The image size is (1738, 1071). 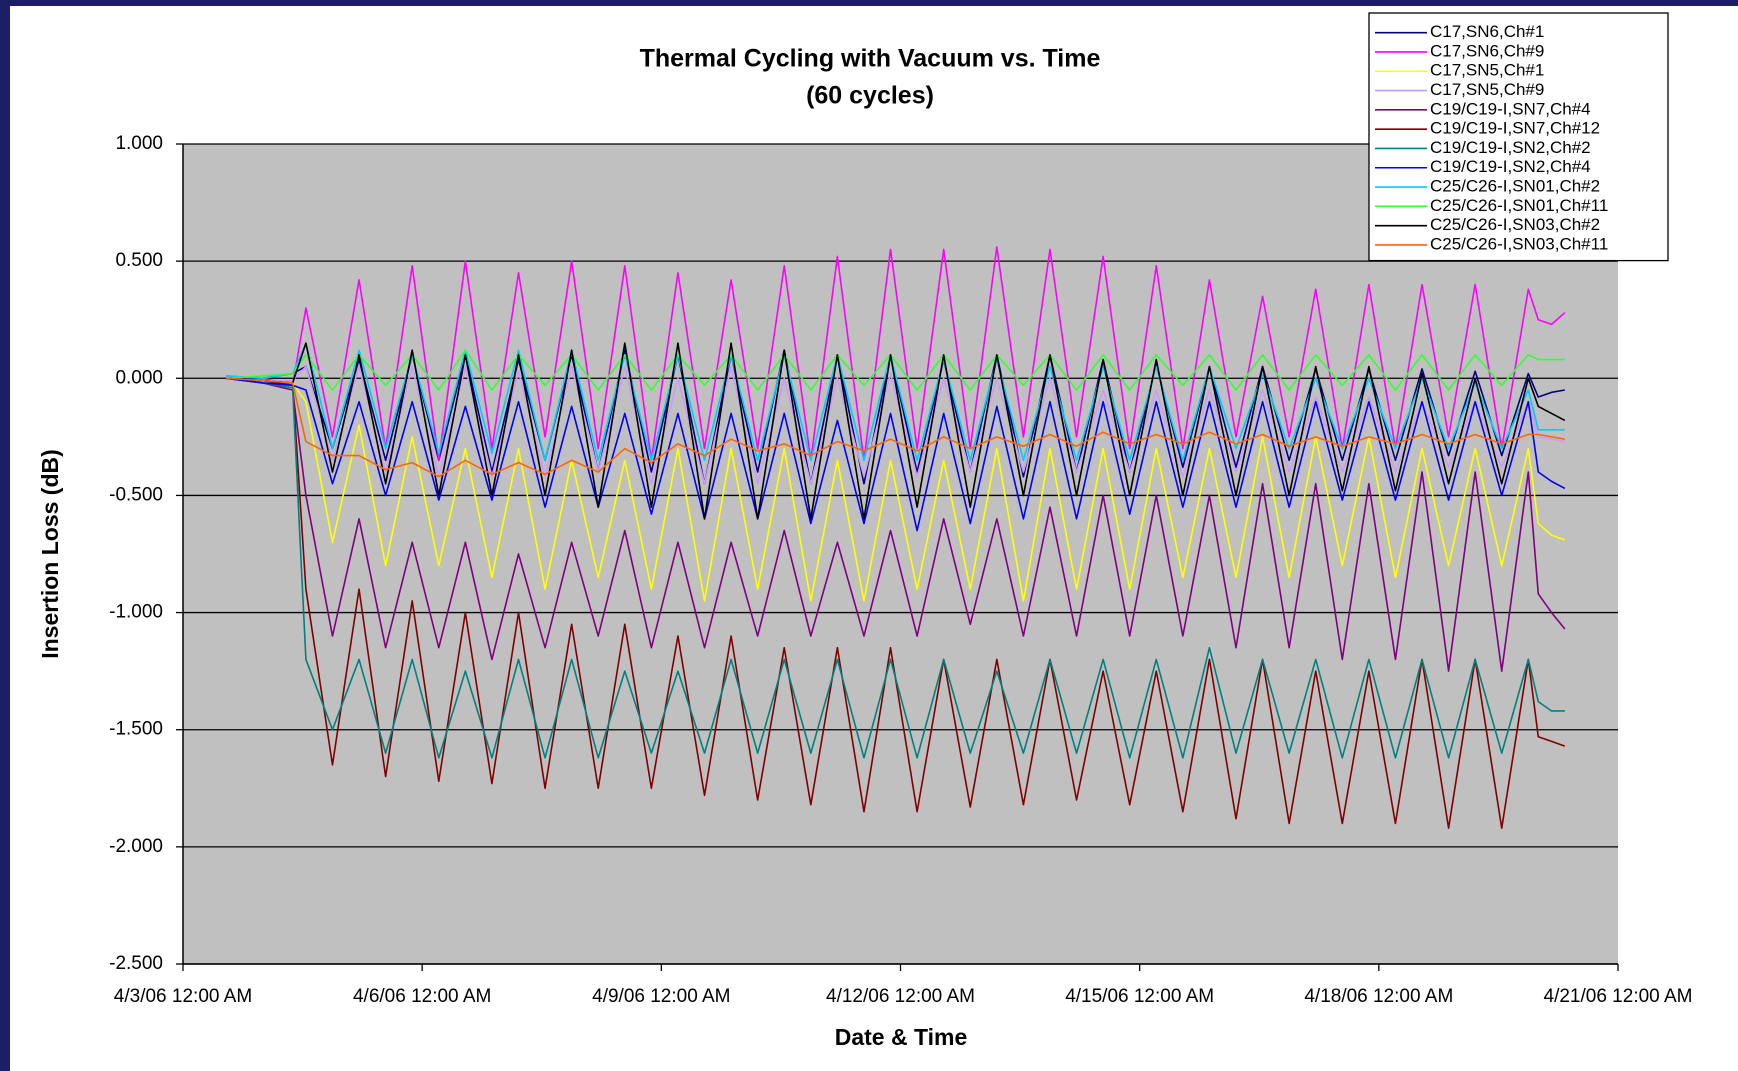 What do you see at coordinates (1378, 996) in the screenshot?
I see `x-tick-label: 4/18/06 12:00 AM` at bounding box center [1378, 996].